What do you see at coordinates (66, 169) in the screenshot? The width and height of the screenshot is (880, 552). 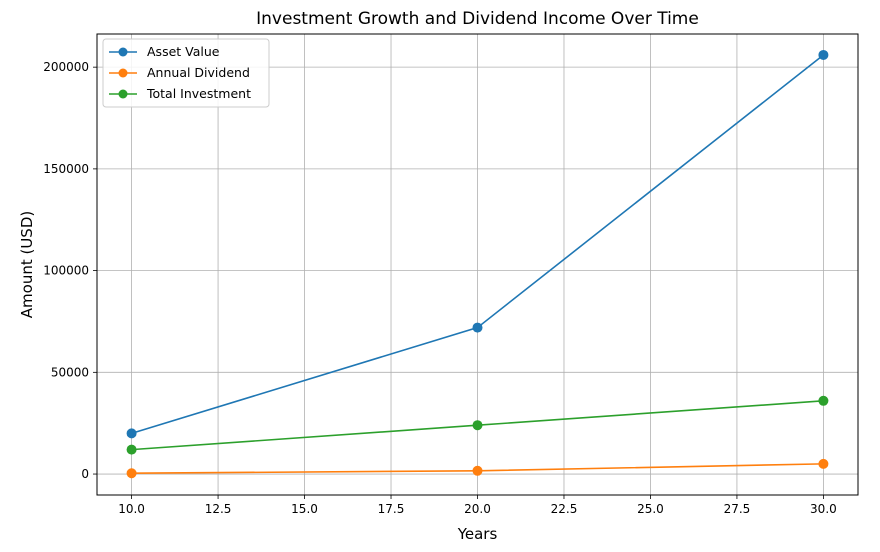 I see `y-tick-label: 150000` at bounding box center [66, 169].